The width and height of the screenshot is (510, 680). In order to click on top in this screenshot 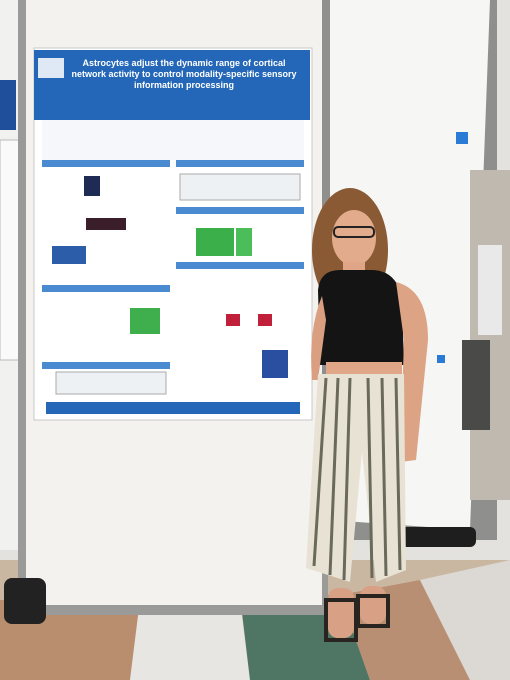, I will do `click(361, 317)`.